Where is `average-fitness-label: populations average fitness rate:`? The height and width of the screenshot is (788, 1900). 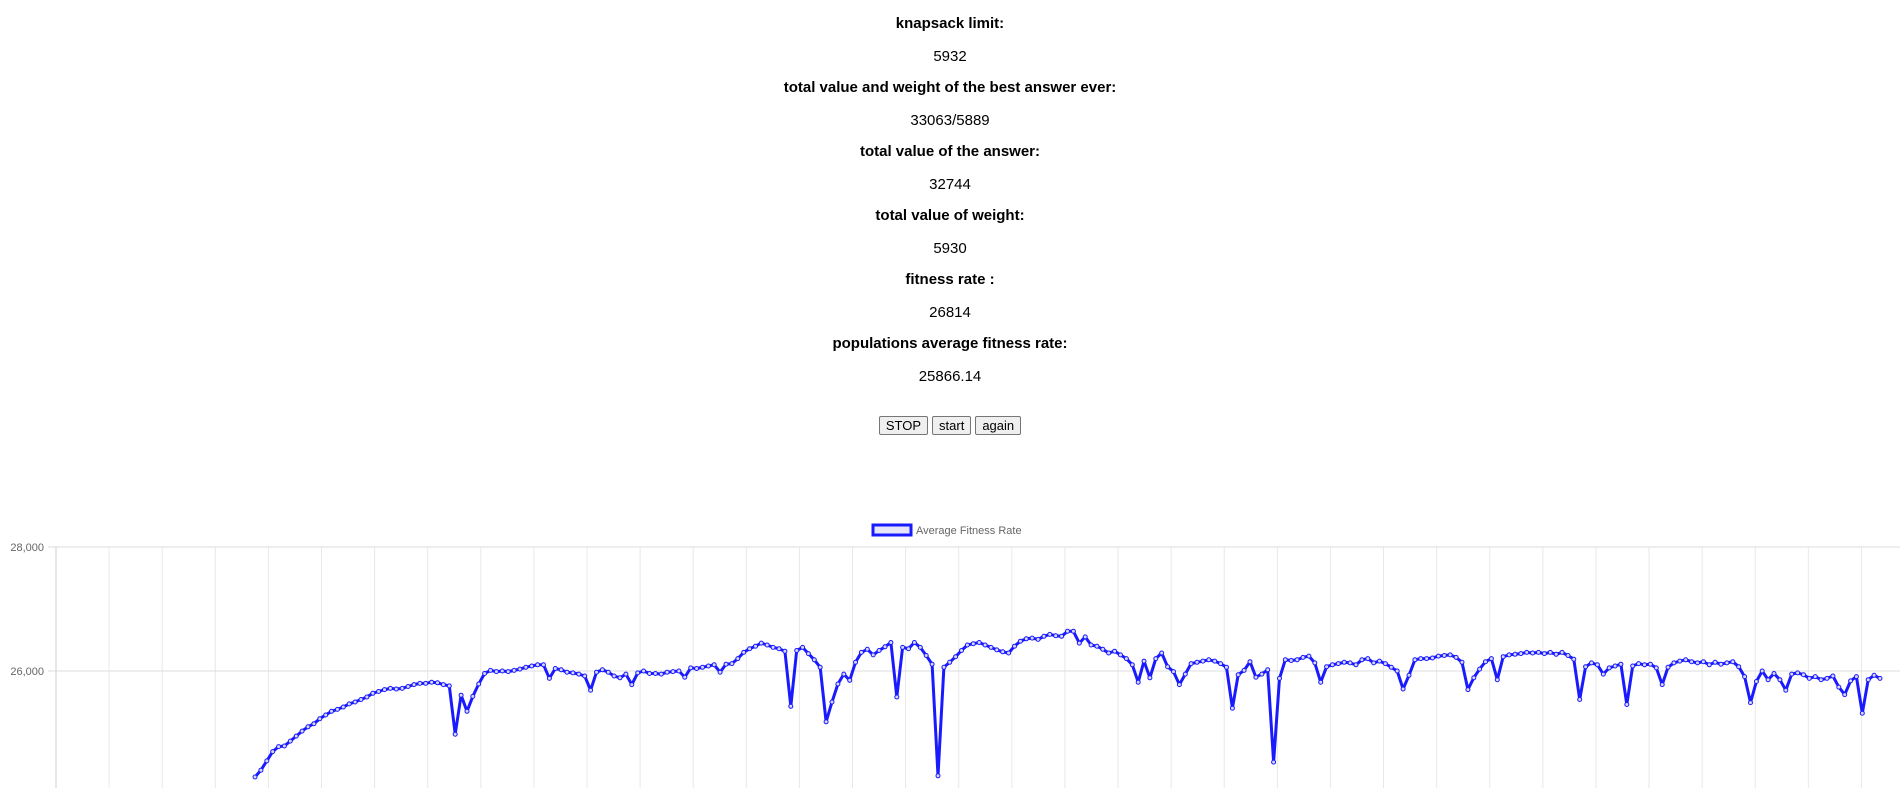 average-fitness-label: populations average fitness rate: is located at coordinates (950, 343).